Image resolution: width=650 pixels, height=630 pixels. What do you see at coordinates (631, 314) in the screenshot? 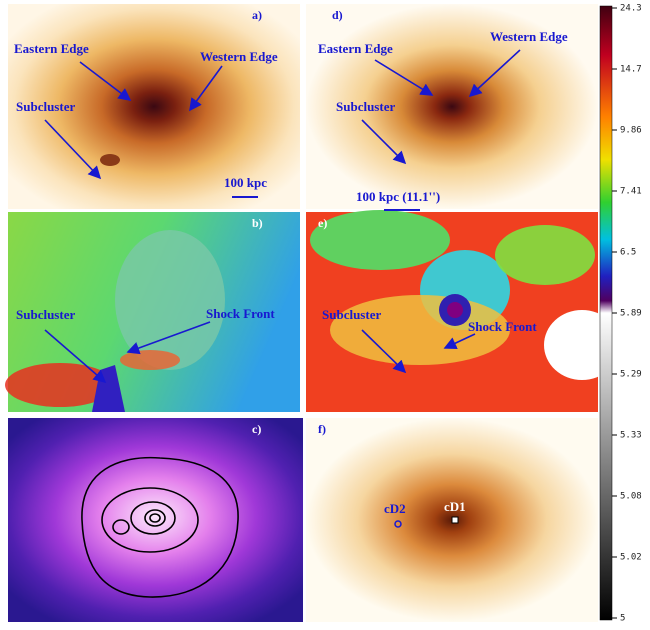
I see `colorbar-label: 5.89` at bounding box center [631, 314].